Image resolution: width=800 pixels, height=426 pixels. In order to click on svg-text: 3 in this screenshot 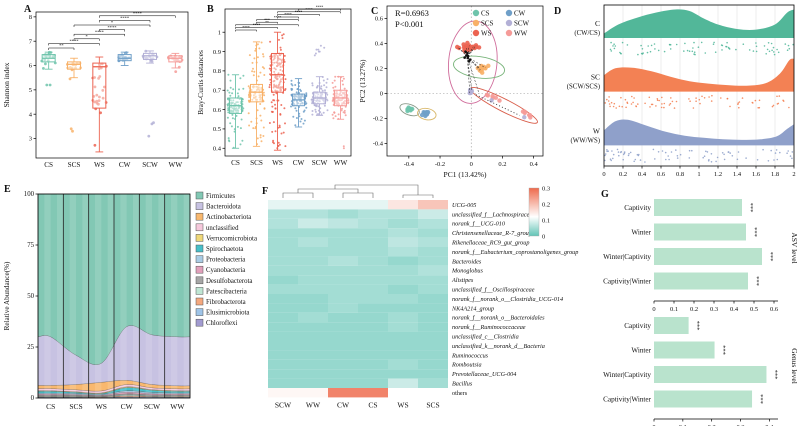, I will do `click(30, 139)`.